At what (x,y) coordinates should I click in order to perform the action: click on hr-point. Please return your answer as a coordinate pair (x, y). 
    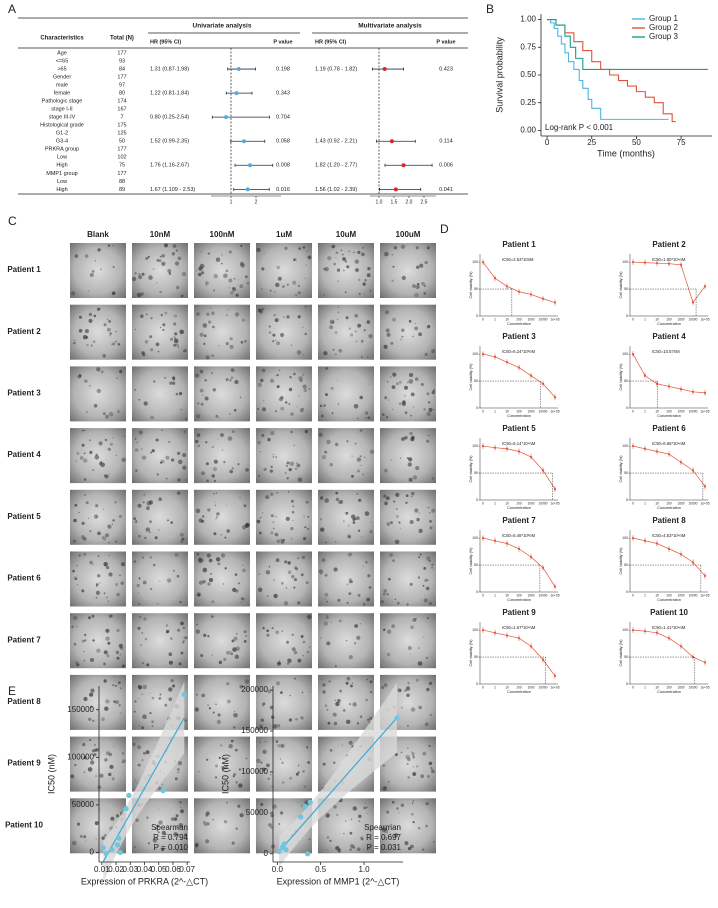
    Looking at the image, I should click on (395, 189).